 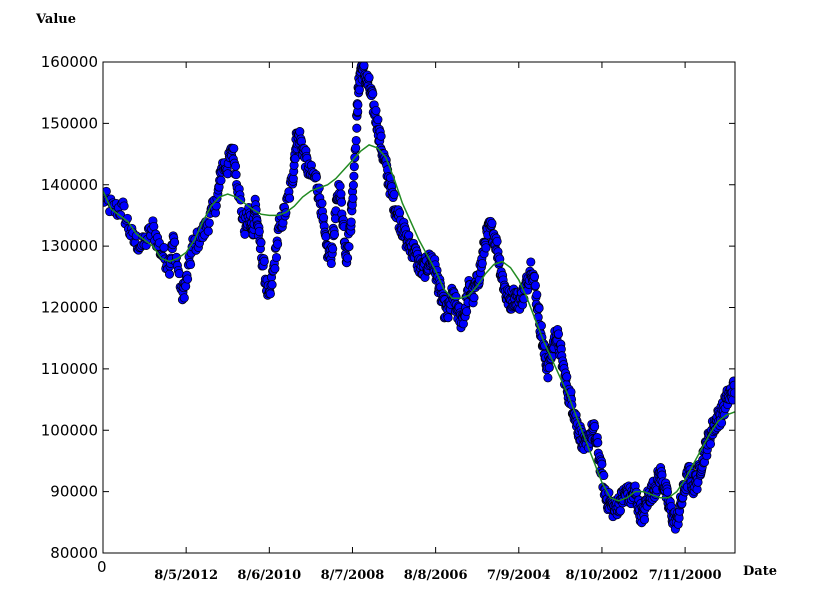 What do you see at coordinates (69, 185) in the screenshot?
I see `y-tick-label: 140000` at bounding box center [69, 185].